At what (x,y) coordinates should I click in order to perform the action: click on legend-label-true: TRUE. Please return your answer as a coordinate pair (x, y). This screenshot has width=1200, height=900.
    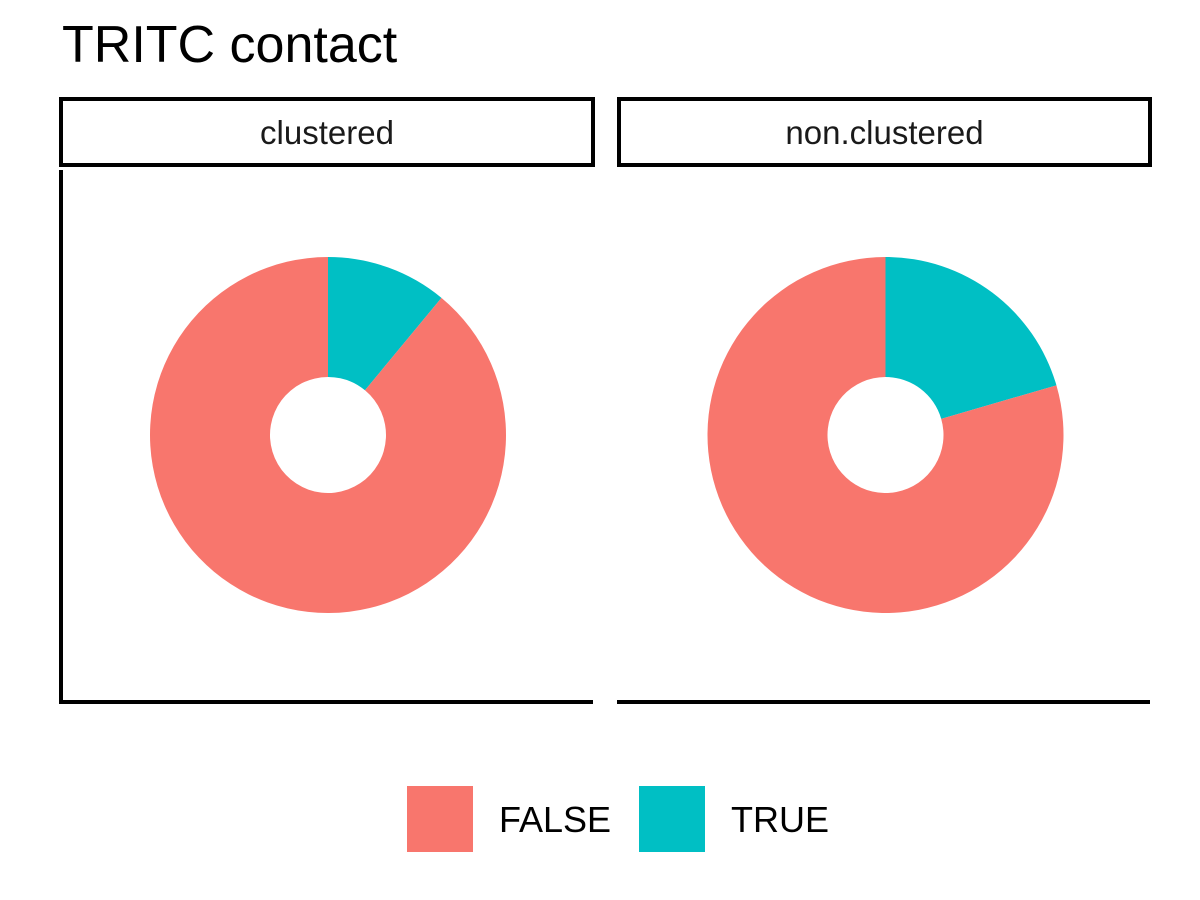
    Looking at the image, I should click on (780, 819).